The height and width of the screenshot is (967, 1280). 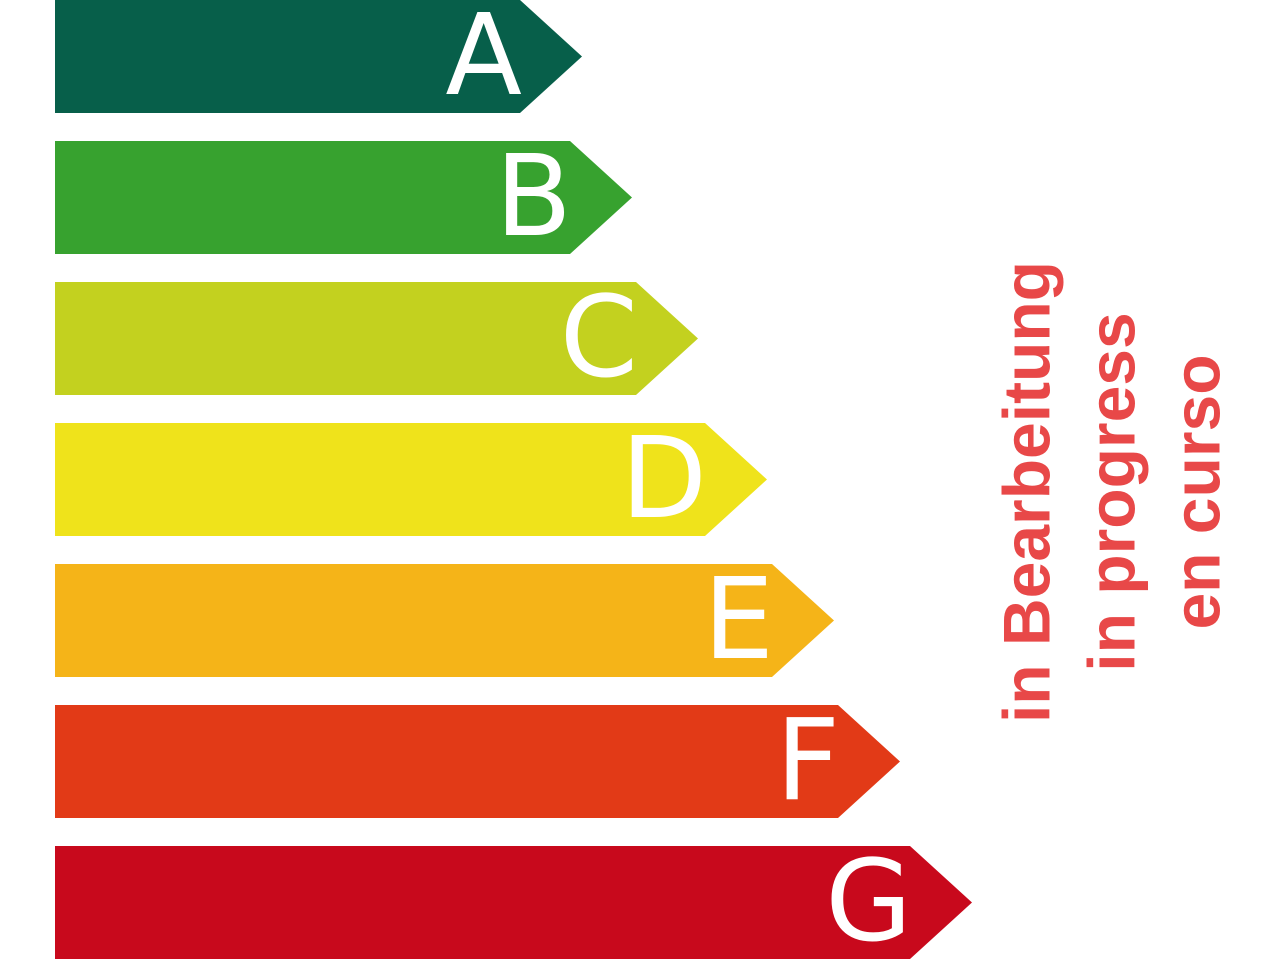 I want to click on energy-class-letter: F, so click(x=807, y=761).